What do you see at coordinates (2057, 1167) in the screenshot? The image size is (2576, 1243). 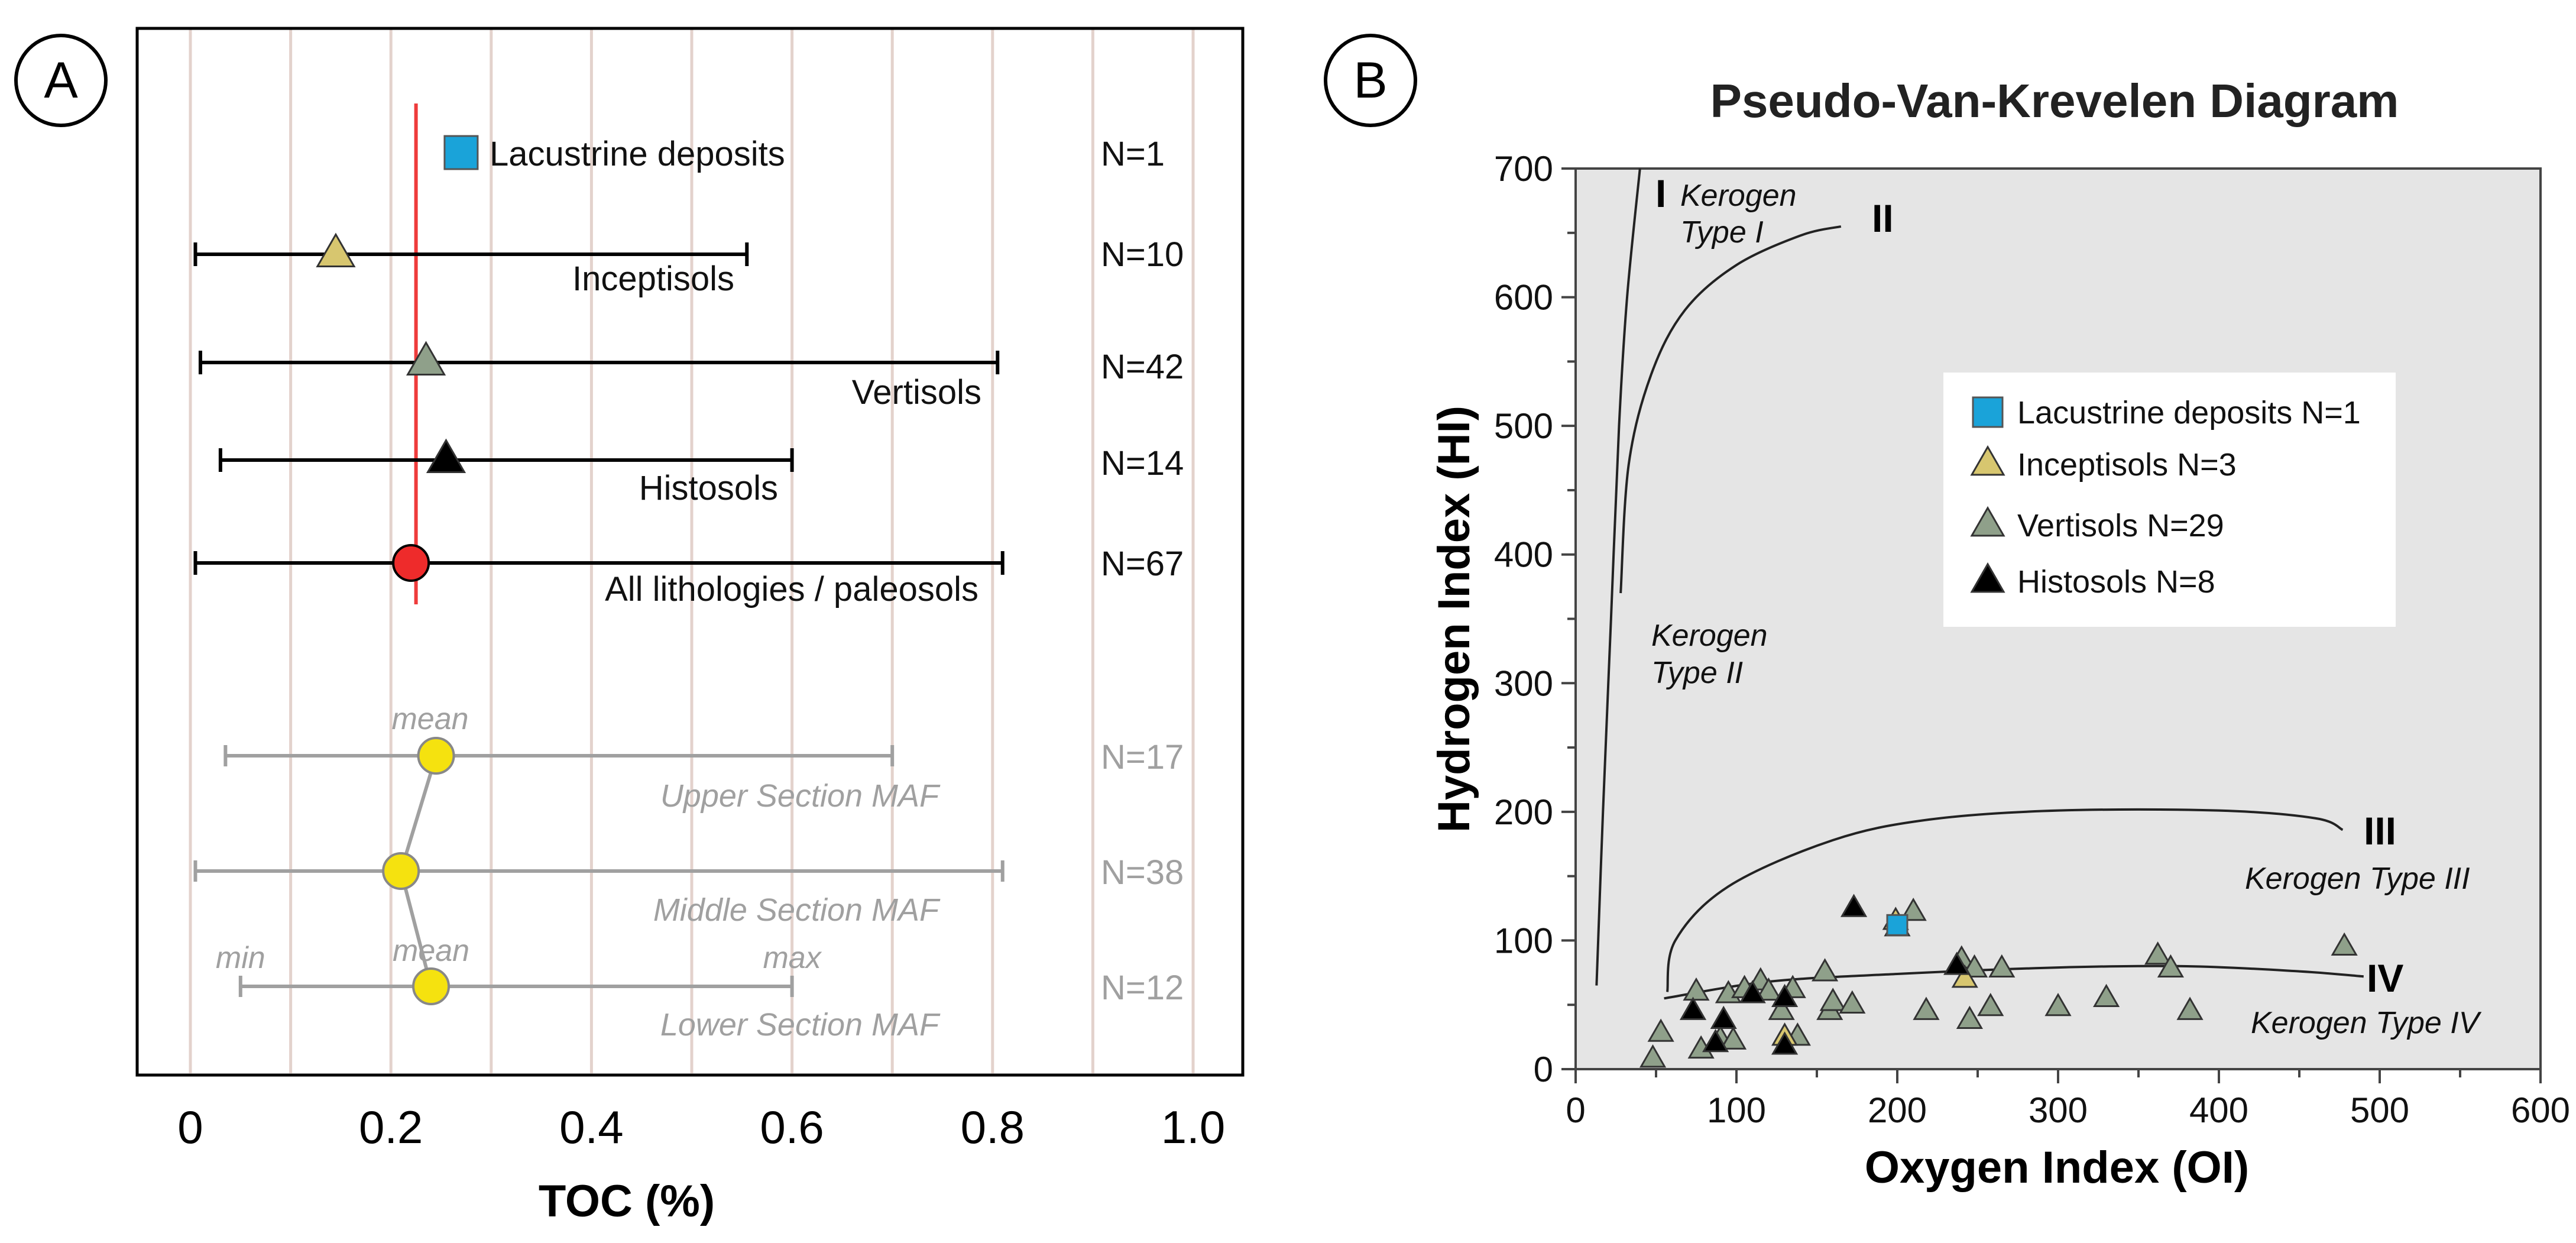 I see `panel-b-x-axis-label: Oxygen Index (OI)` at bounding box center [2057, 1167].